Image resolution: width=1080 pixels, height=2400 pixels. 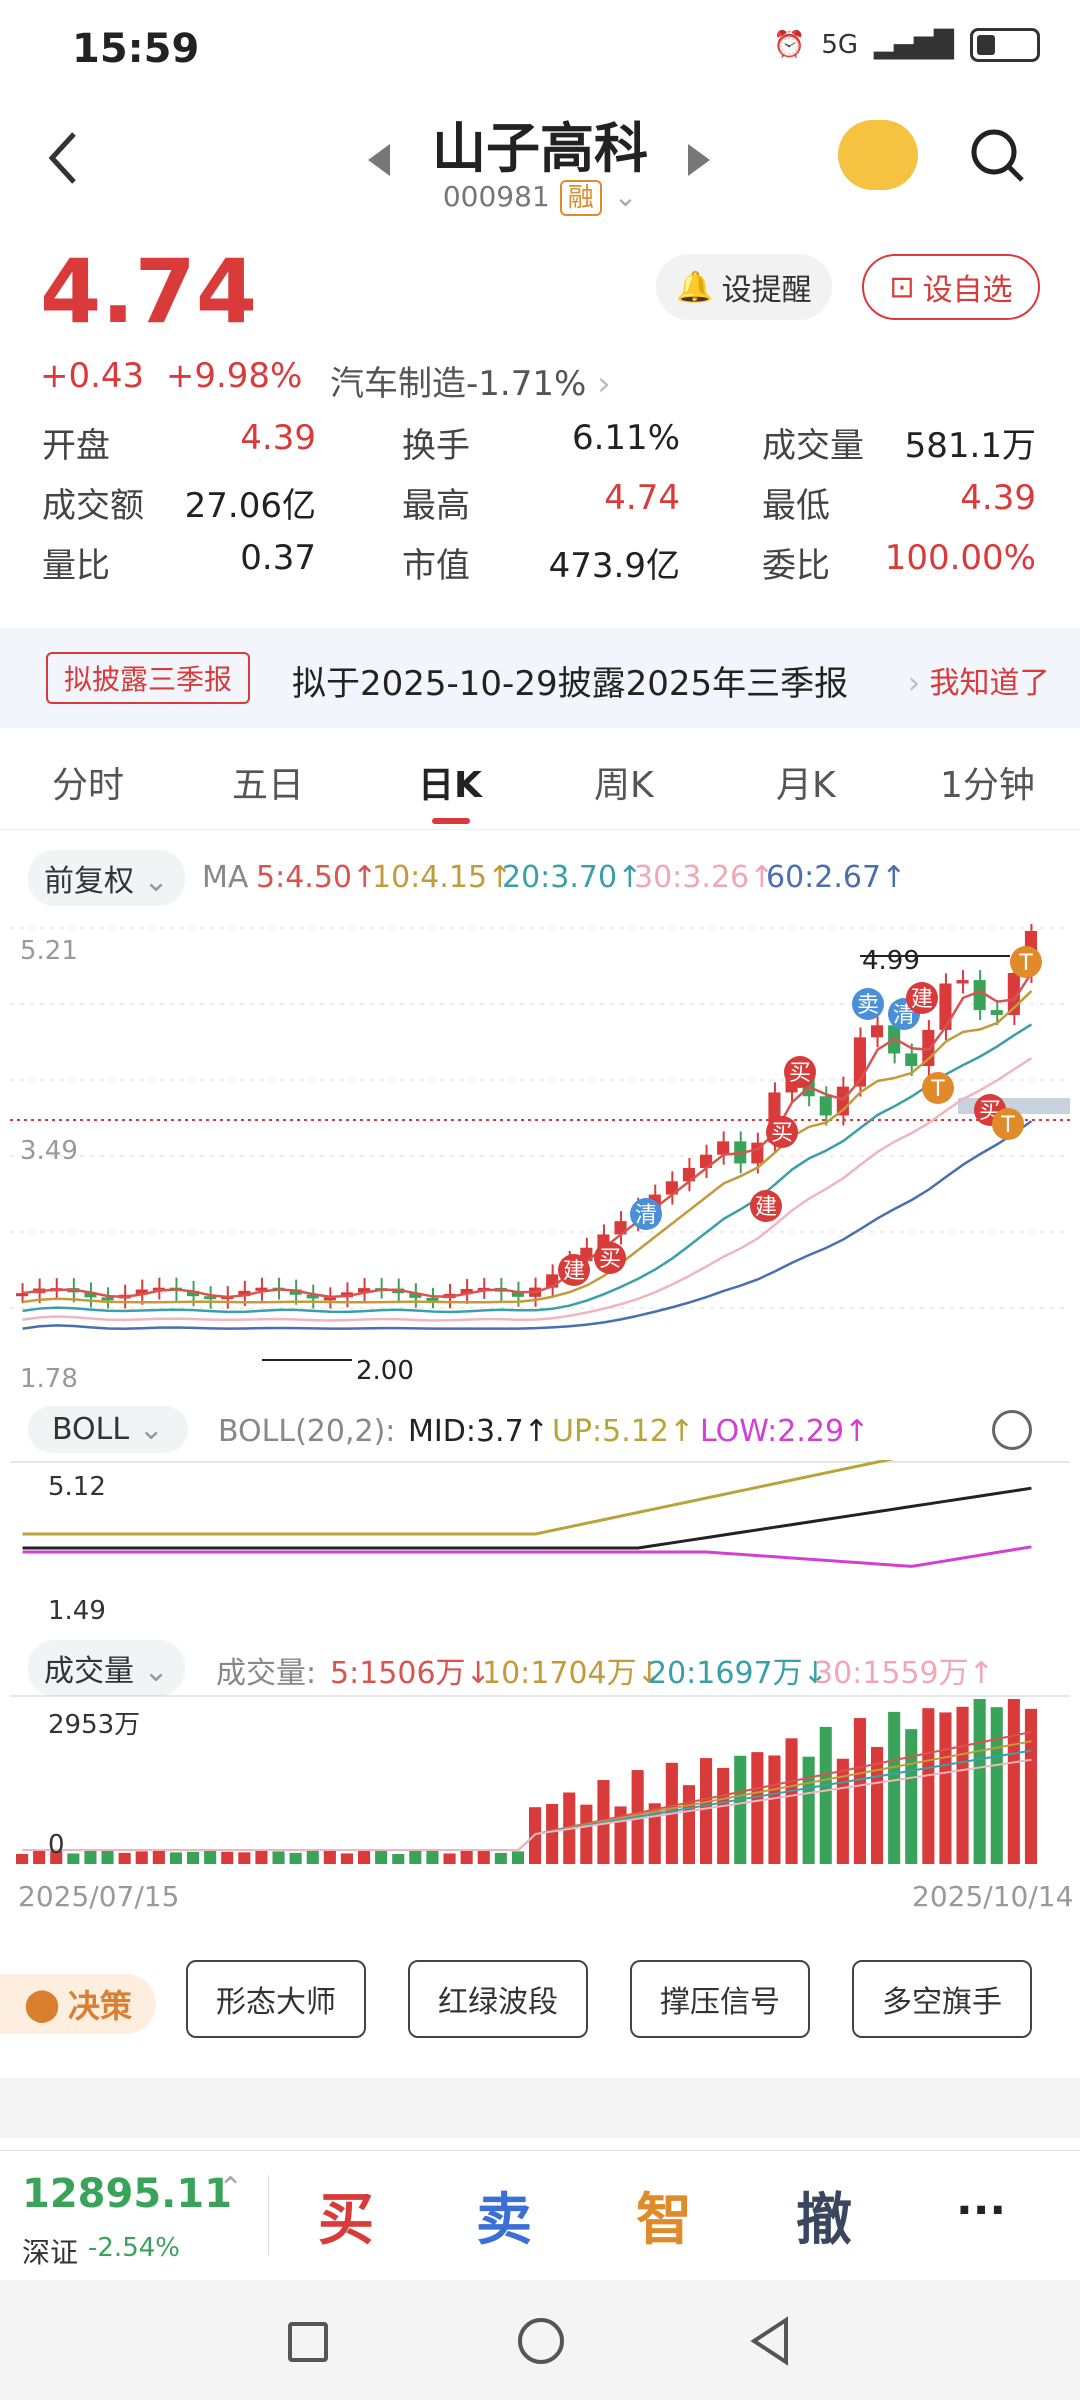 What do you see at coordinates (346, 2220) in the screenshot?
I see `buy-button: 买` at bounding box center [346, 2220].